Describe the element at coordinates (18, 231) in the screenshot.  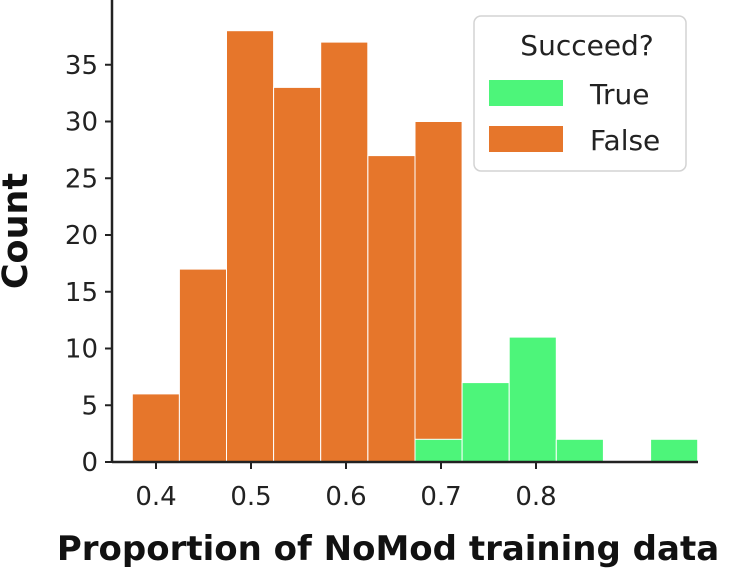
I see `y-axis-label: Count` at that location.